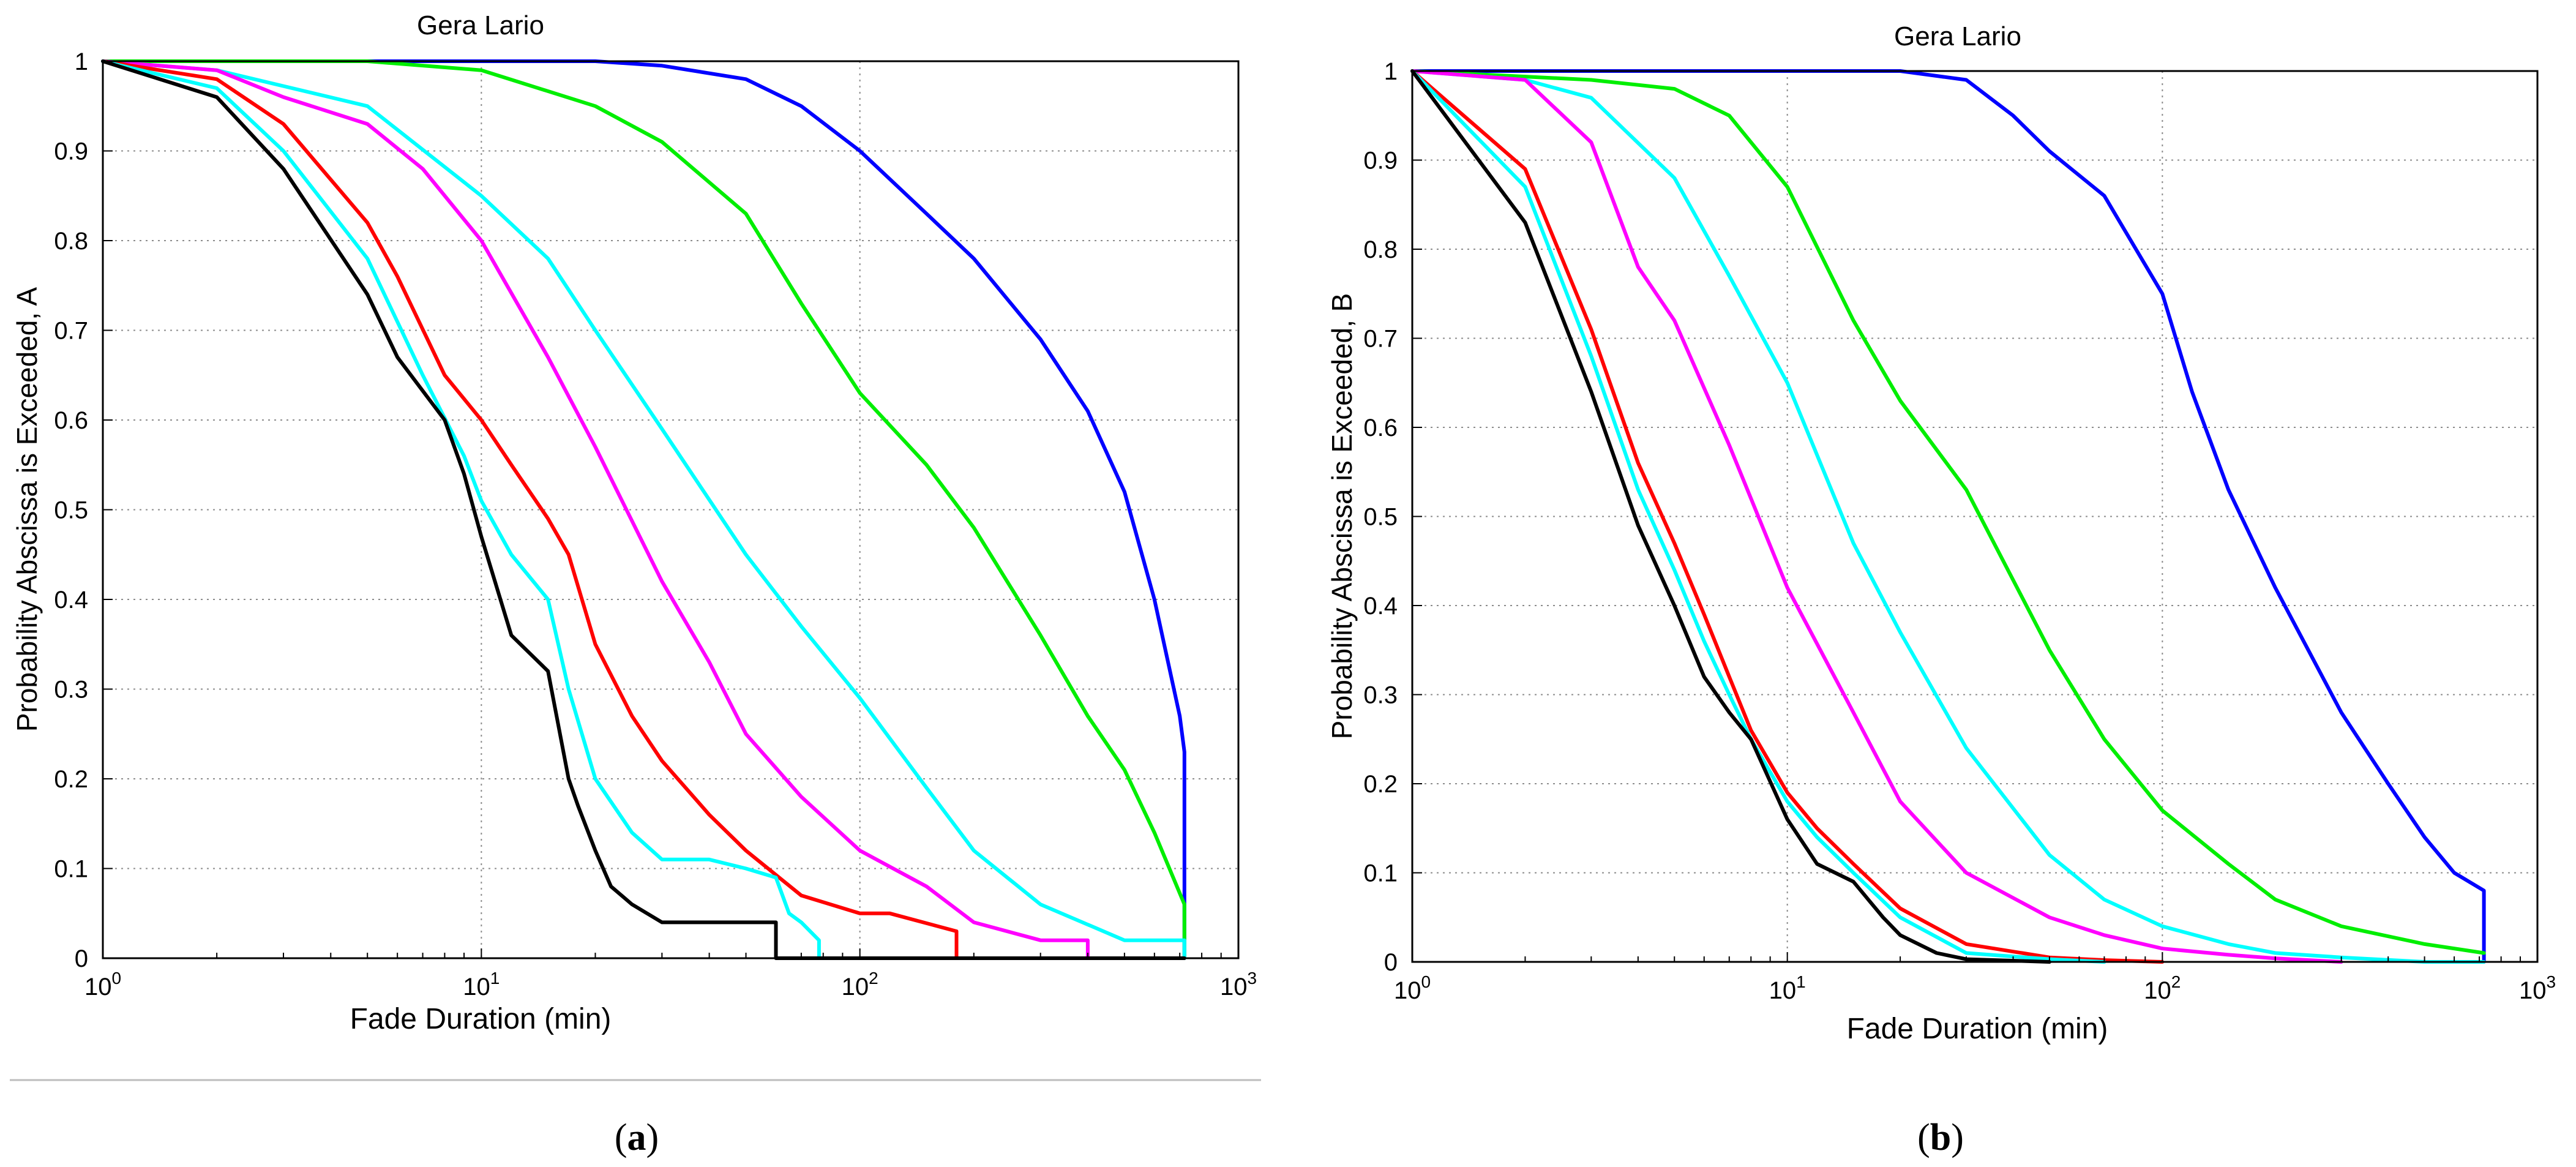 This screenshot has width=2576, height=1167. Describe the element at coordinates (1380, 874) in the screenshot. I see `ytick-label-b-1: 0.1` at that location.